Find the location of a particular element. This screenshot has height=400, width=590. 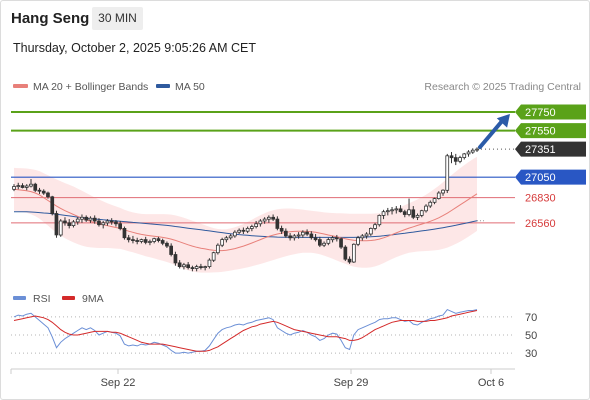

rsi-tick-label: 30 is located at coordinates (531, 354).